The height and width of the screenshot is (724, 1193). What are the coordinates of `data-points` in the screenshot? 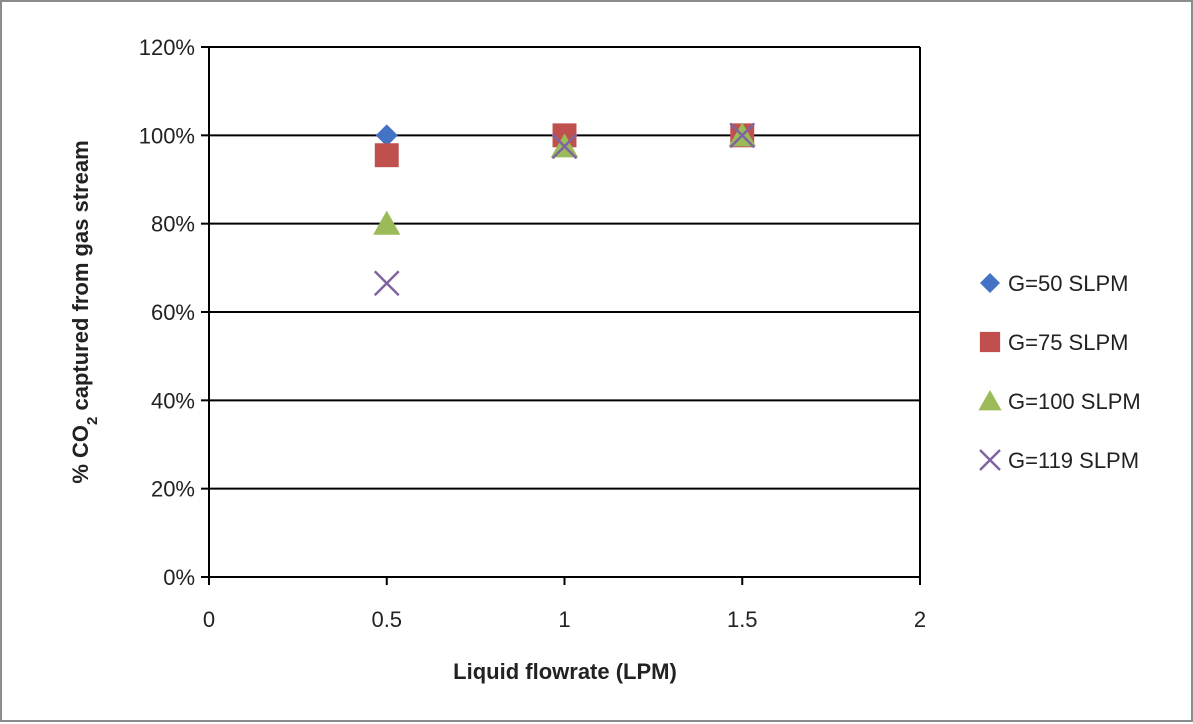 It's located at (564, 209).